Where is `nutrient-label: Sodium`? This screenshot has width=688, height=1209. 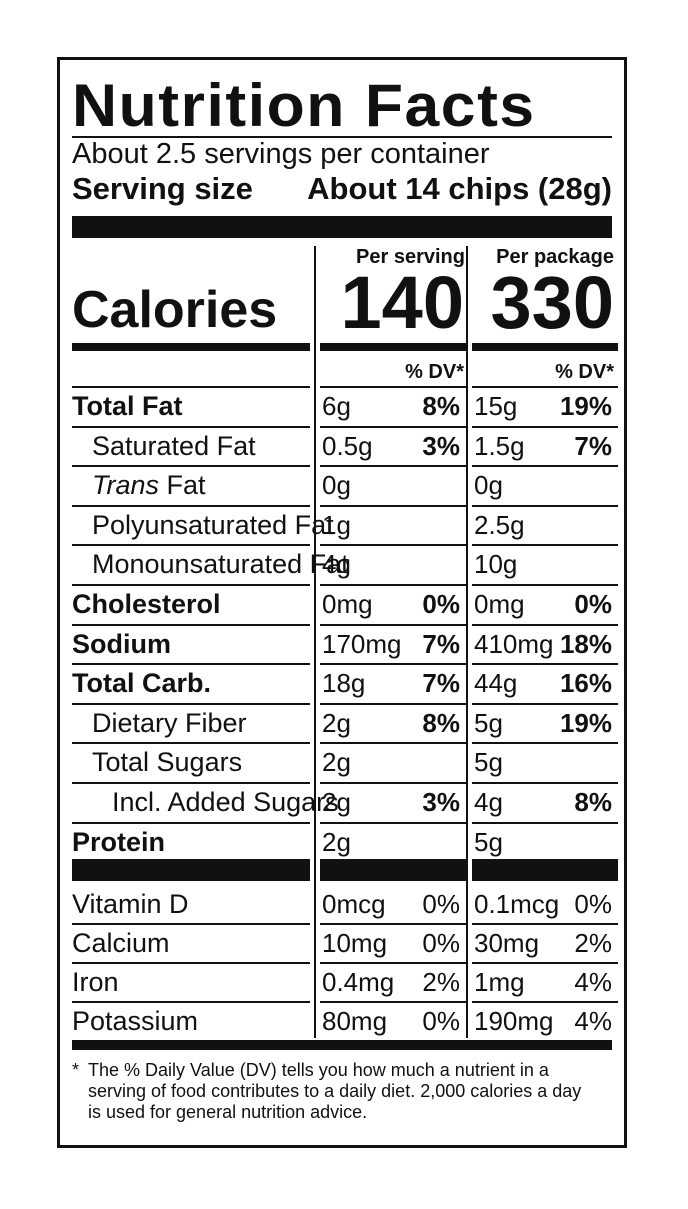
nutrient-label: Sodium is located at coordinates (121, 644).